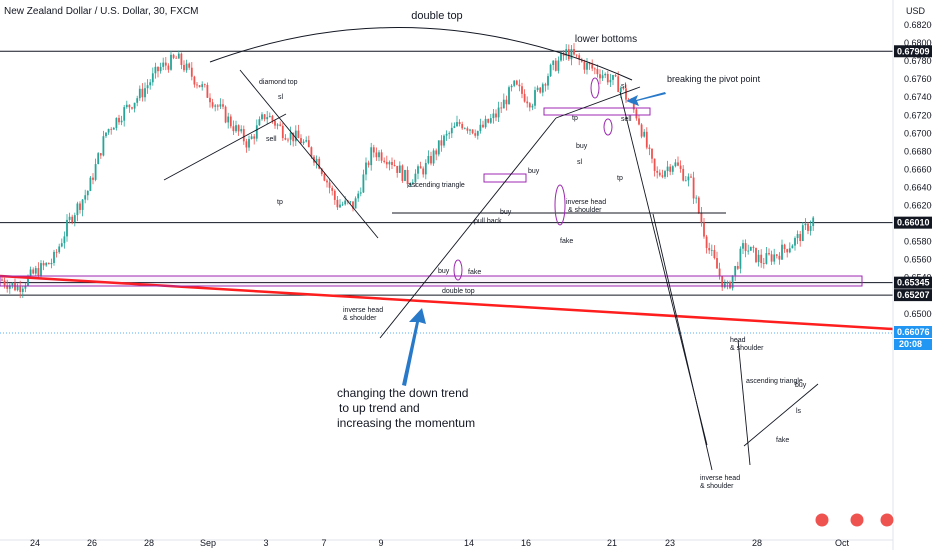 The width and height of the screenshot is (932, 550). I want to click on pattern-ellipse, so click(595, 88).